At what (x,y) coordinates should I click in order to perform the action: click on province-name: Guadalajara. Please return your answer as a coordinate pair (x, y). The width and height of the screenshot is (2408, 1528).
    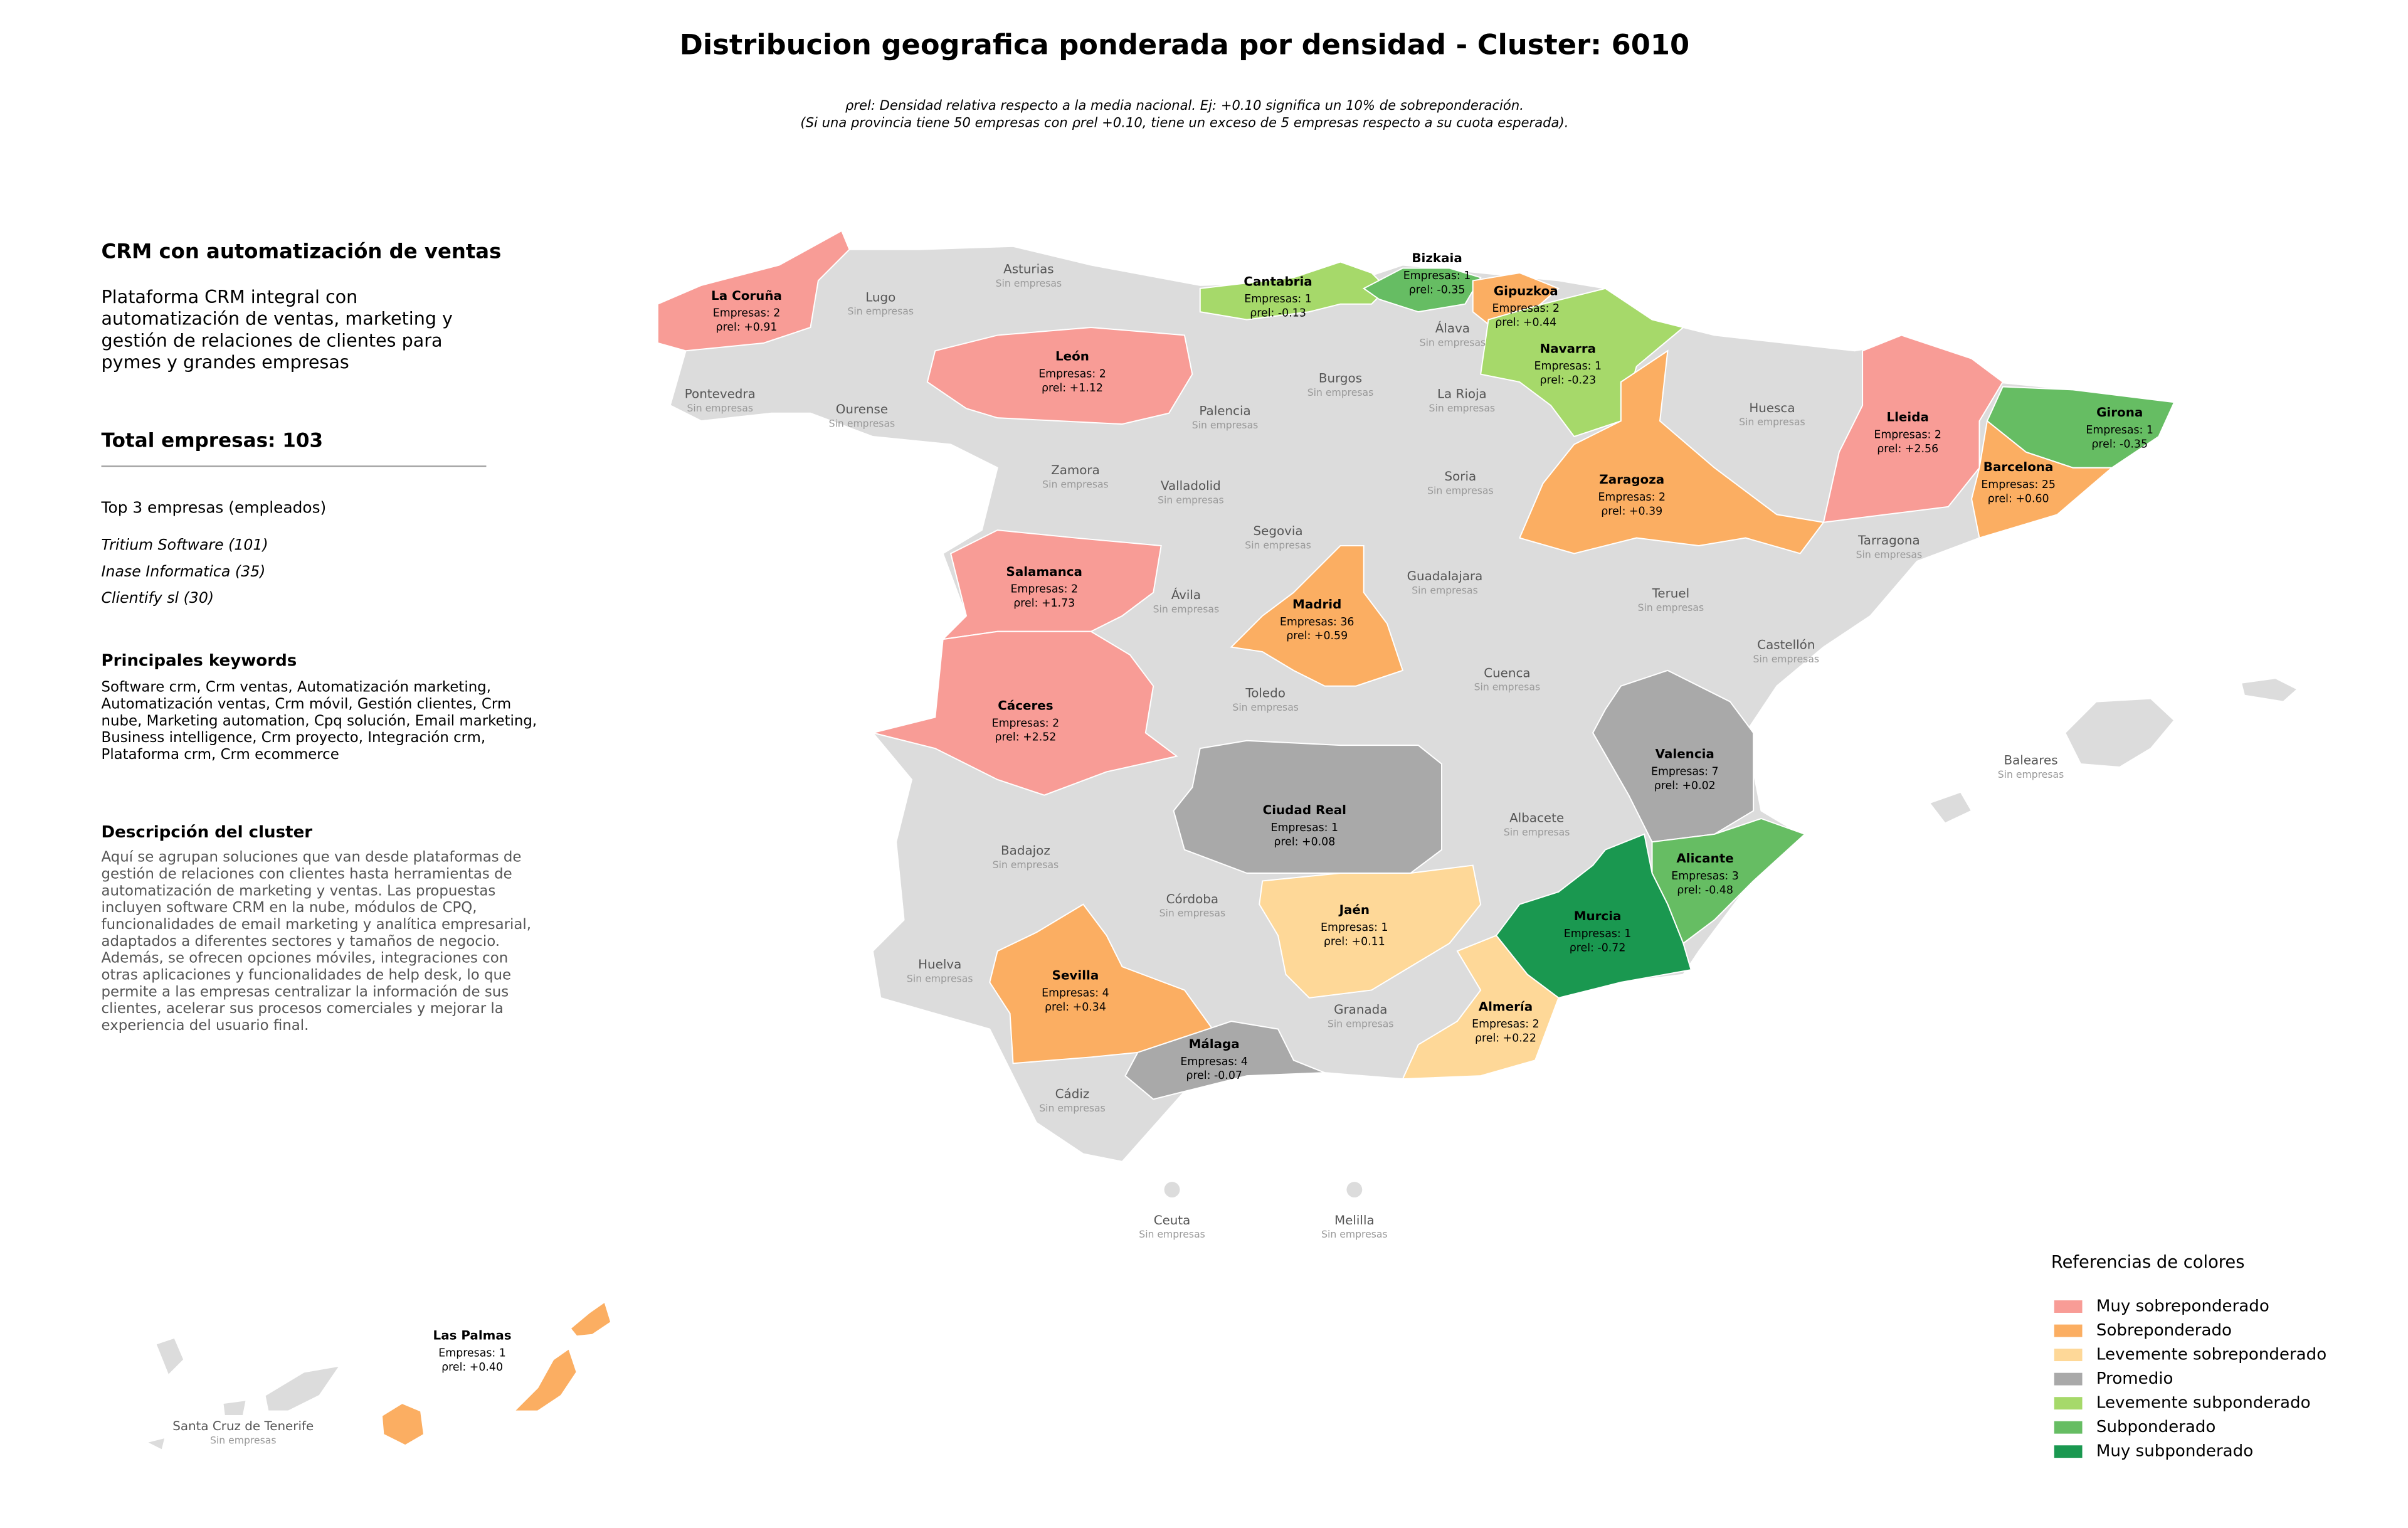
    Looking at the image, I should click on (1445, 576).